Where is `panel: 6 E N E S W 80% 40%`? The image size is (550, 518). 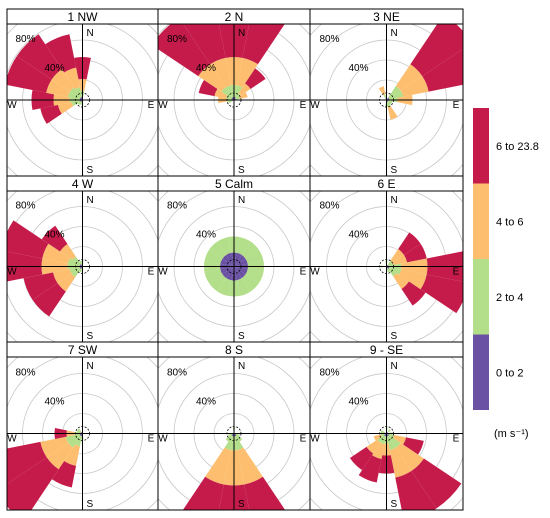
panel: 6 E N E S W 80% 40% is located at coordinates (386, 259).